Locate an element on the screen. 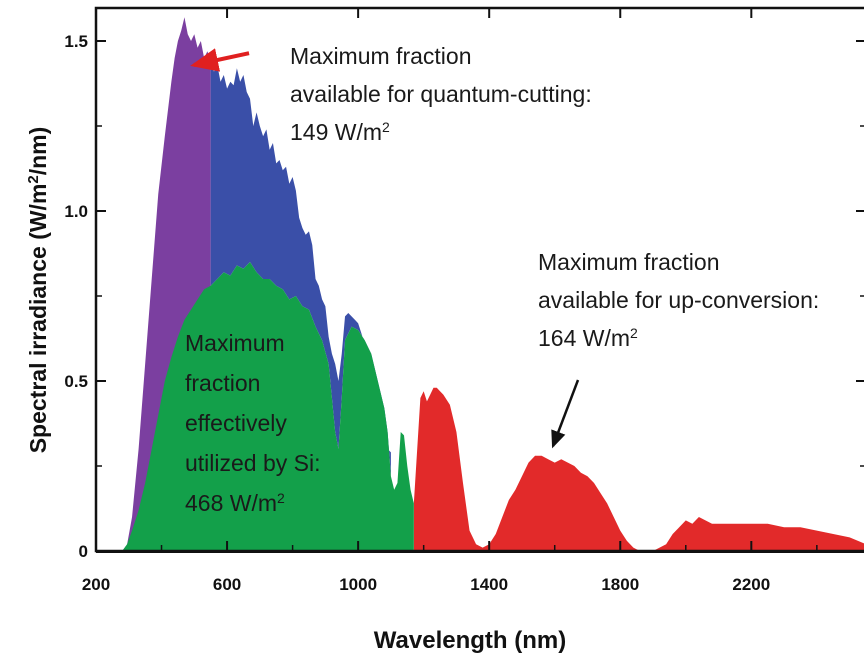 Image resolution: width=864 pixels, height=660 pixels. annotation-line: 149 W/m2 is located at coordinates (340, 132).